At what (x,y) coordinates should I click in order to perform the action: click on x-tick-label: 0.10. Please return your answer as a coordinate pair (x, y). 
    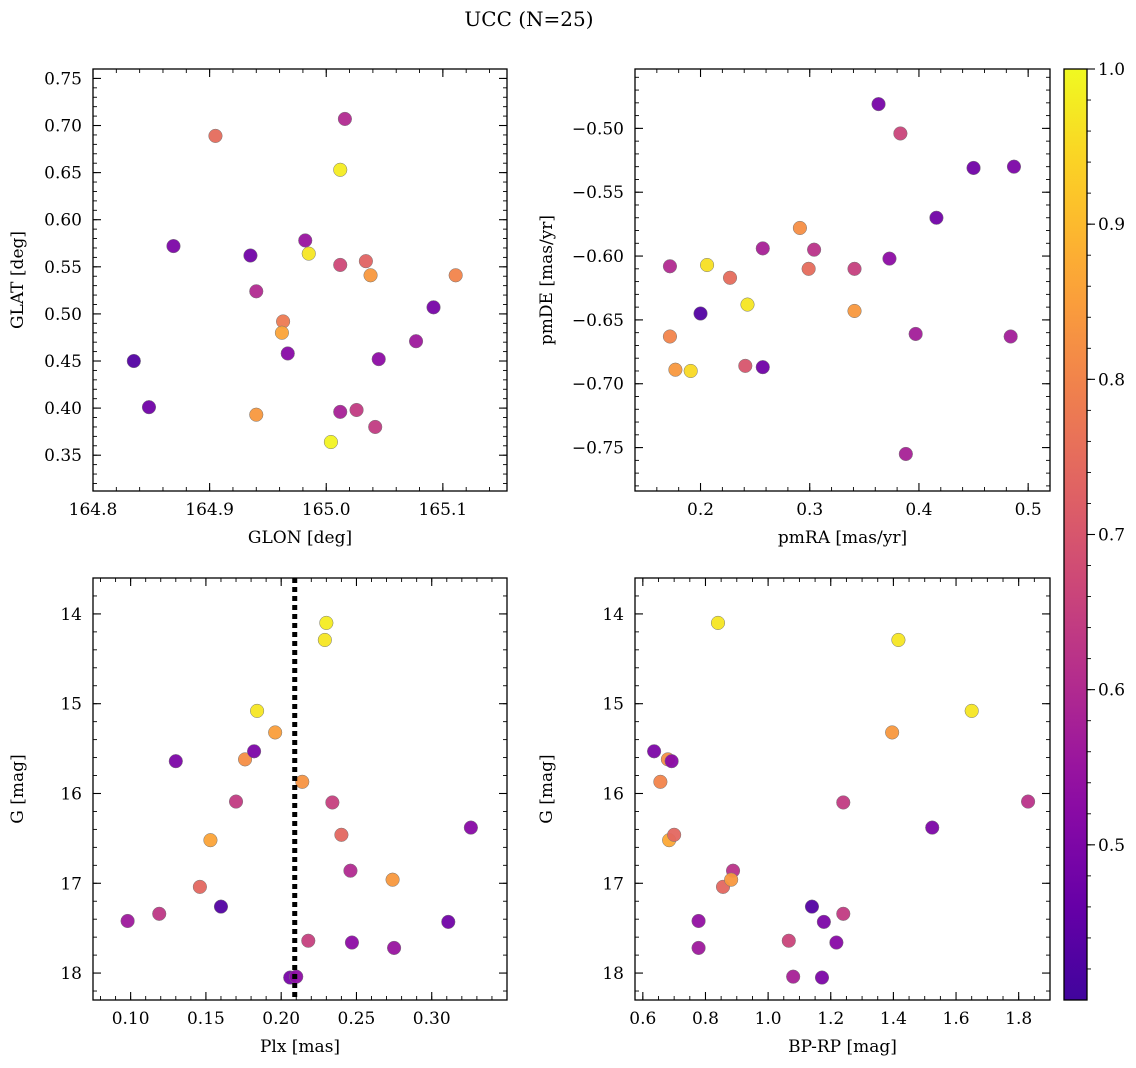
    Looking at the image, I should click on (131, 1019).